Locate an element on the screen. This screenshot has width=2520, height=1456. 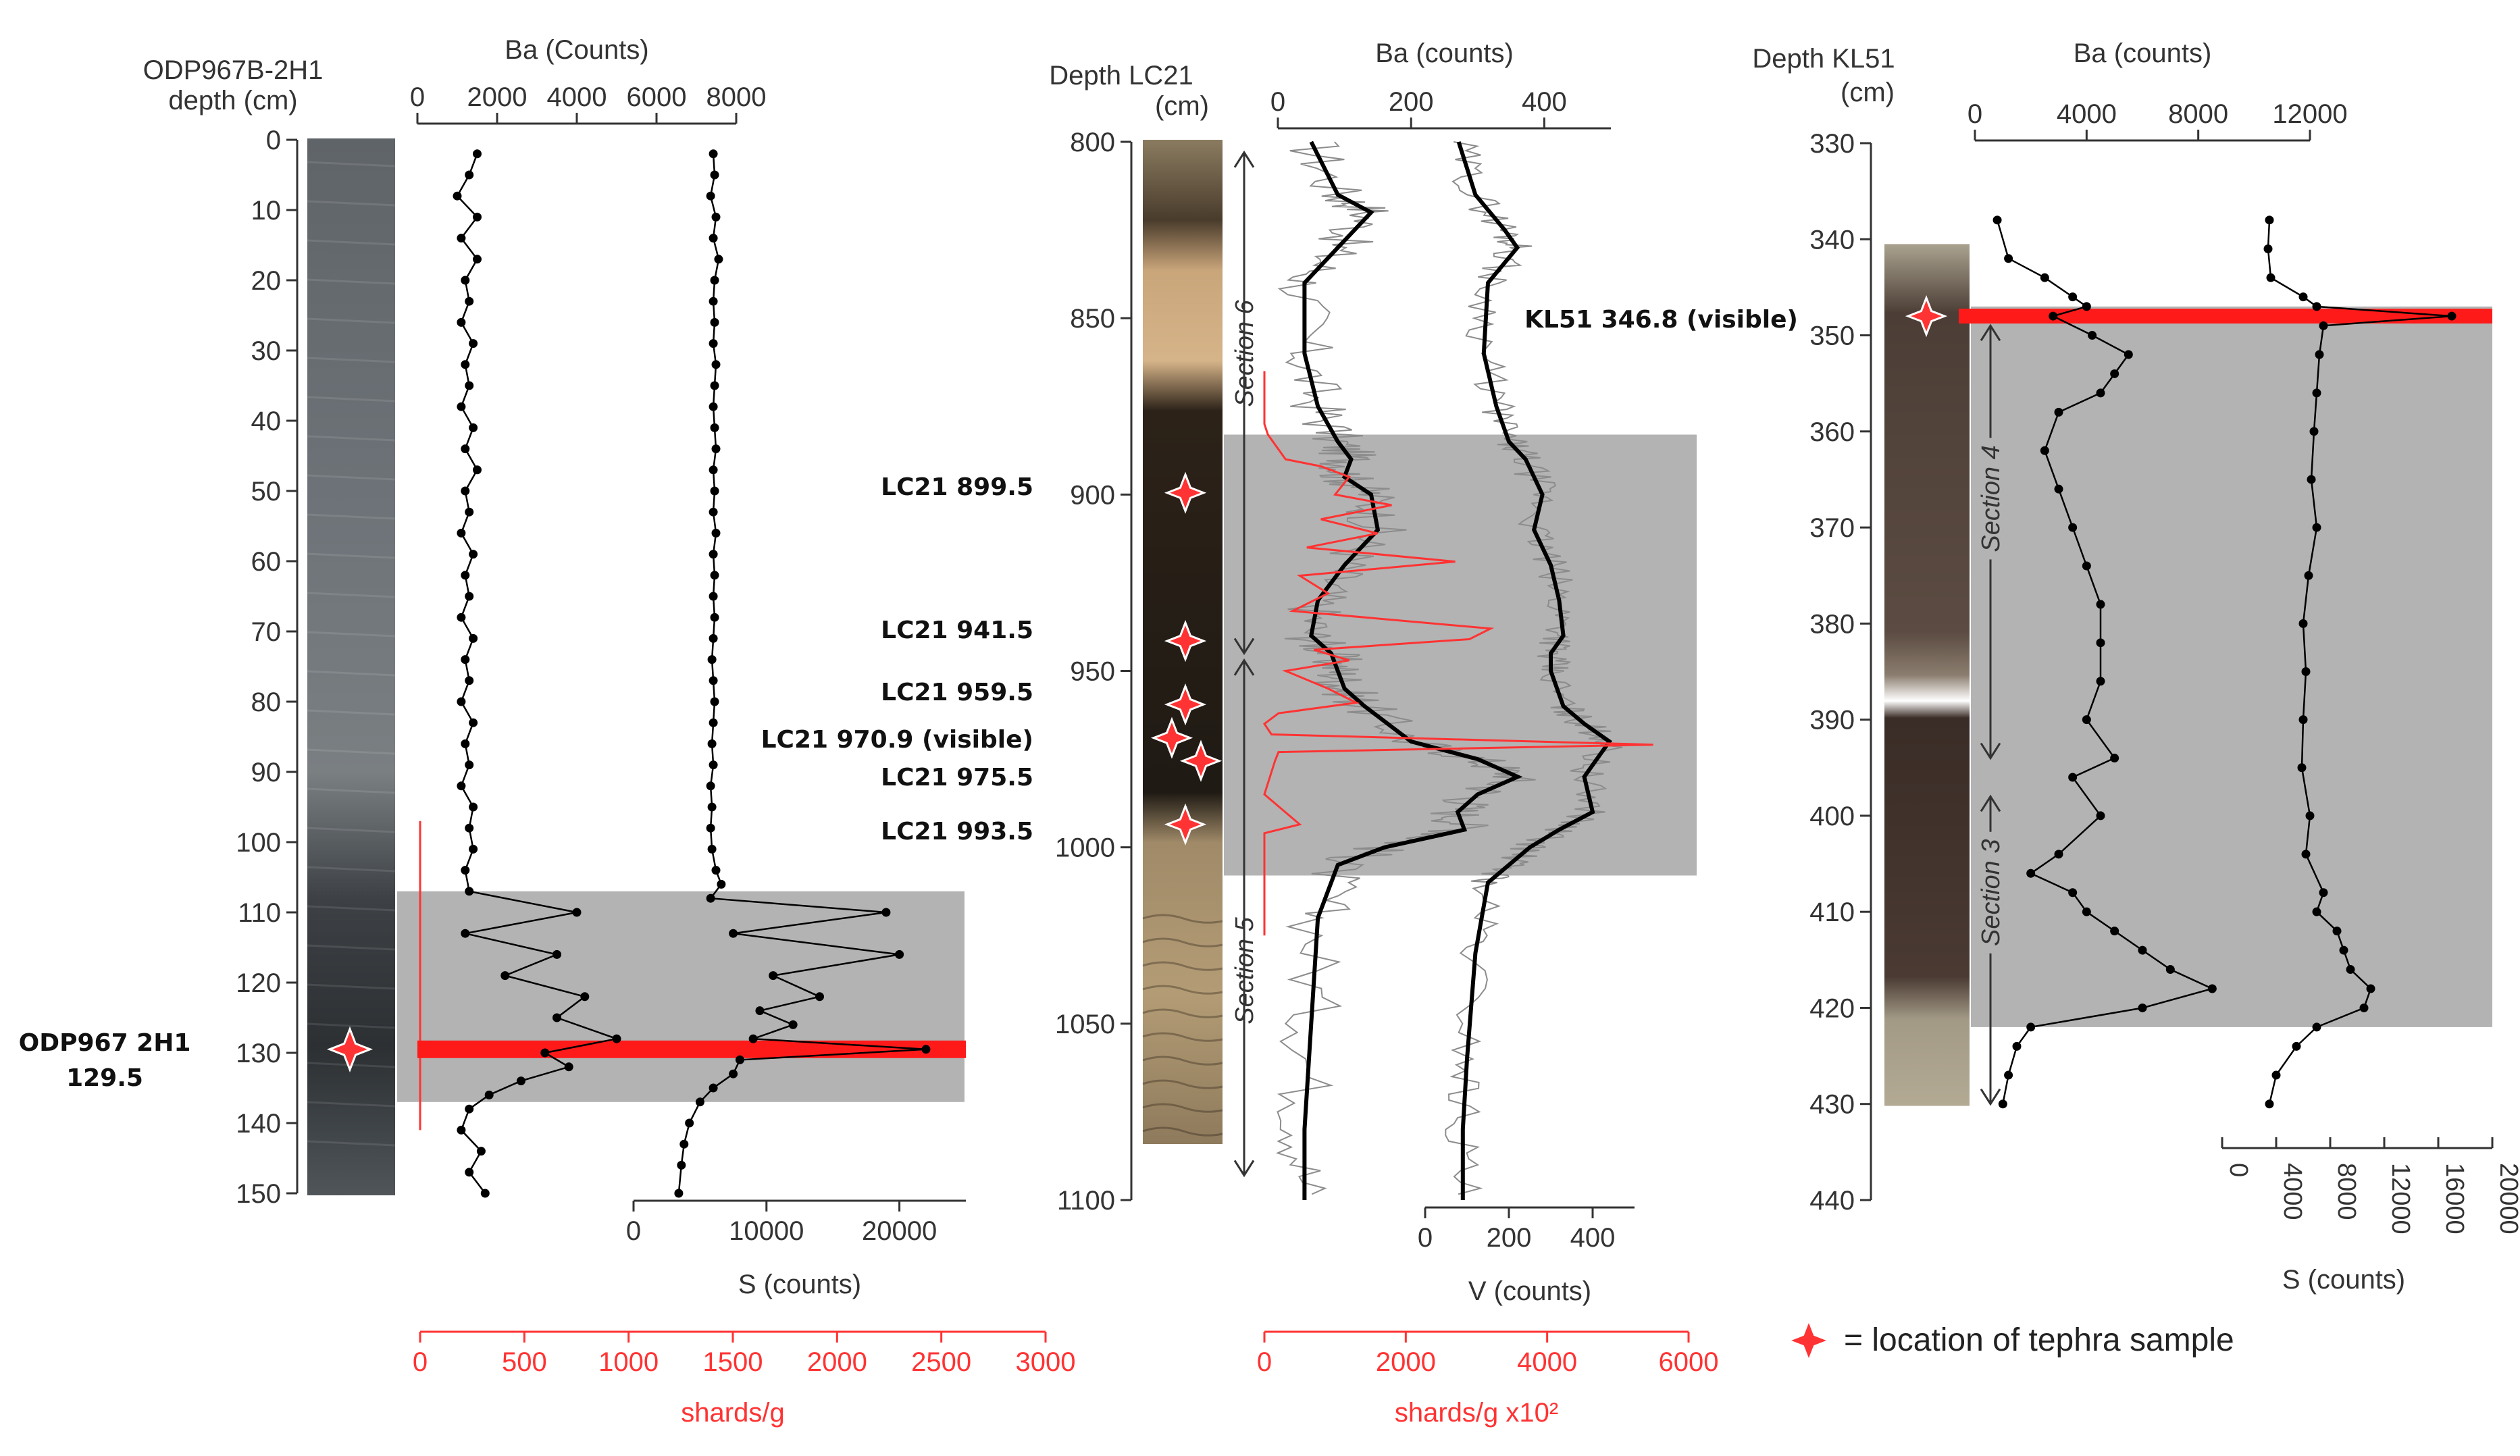
odp-depth-title-line1: ODP967B-2H1 is located at coordinates (233, 70).